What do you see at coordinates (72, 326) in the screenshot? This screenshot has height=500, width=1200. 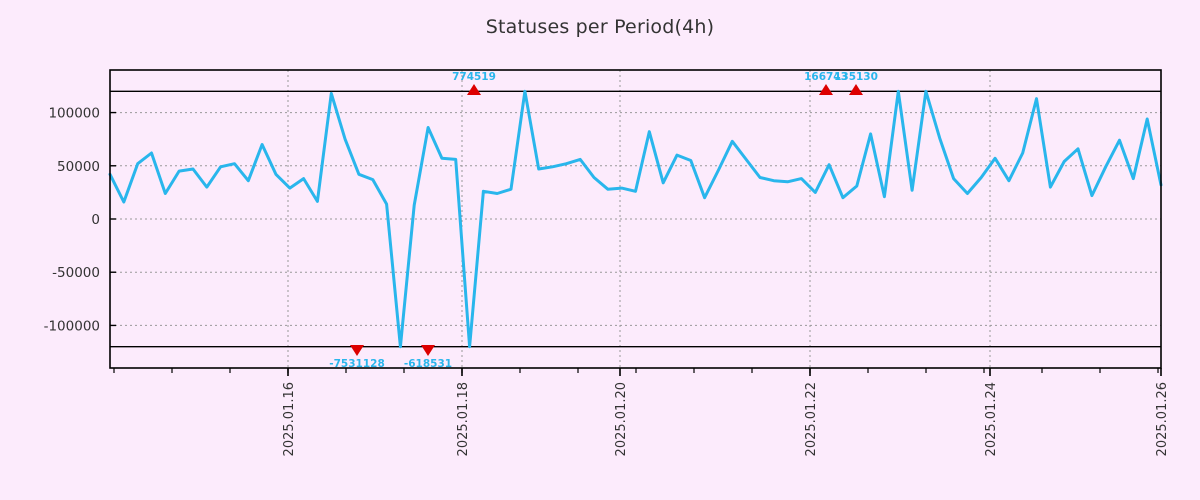 I see `y-tick-label: -100000` at bounding box center [72, 326].